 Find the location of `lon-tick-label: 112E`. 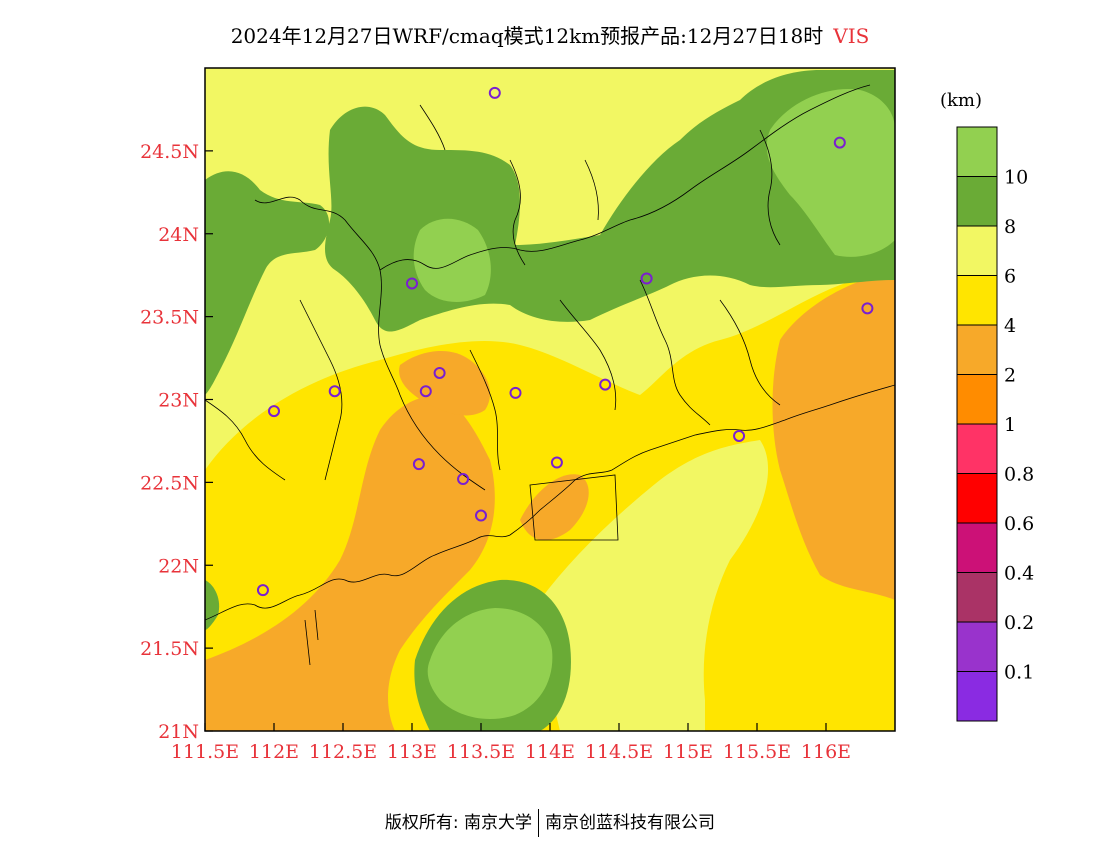

lon-tick-label: 112E is located at coordinates (274, 752).